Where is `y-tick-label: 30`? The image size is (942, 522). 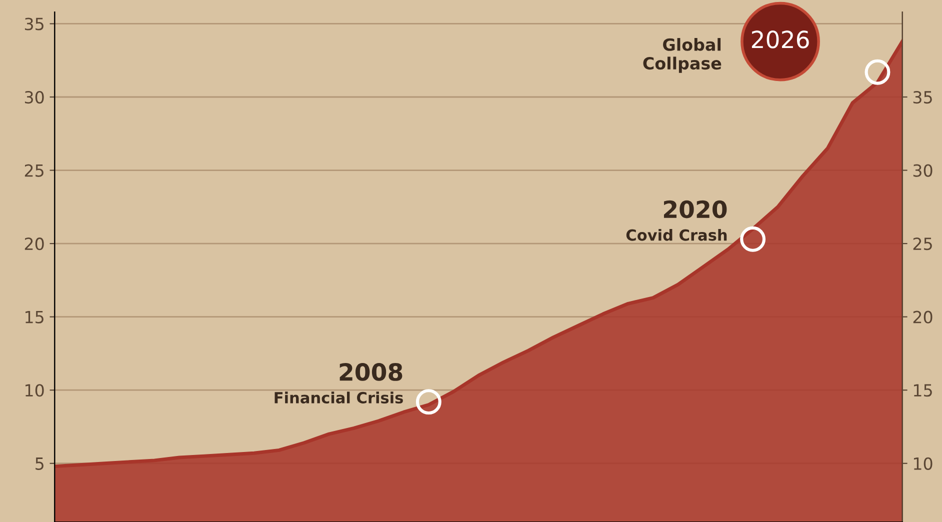
y-tick-label: 30 is located at coordinates (34, 97).